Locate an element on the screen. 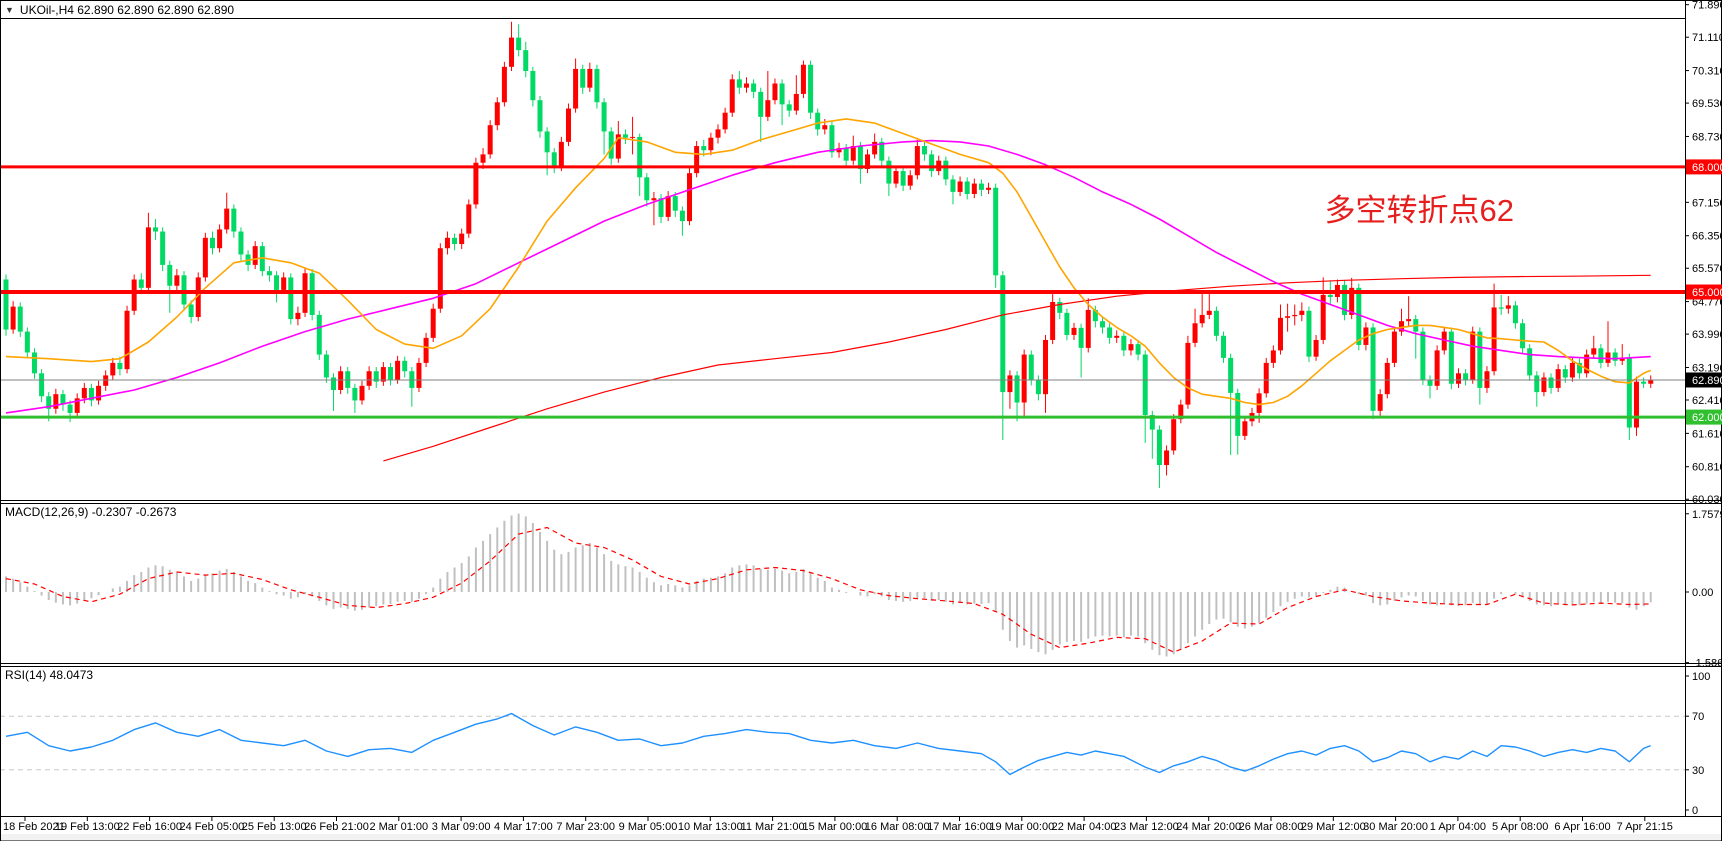 The height and width of the screenshot is (841, 1722). macd-signal-line is located at coordinates (828, 589).